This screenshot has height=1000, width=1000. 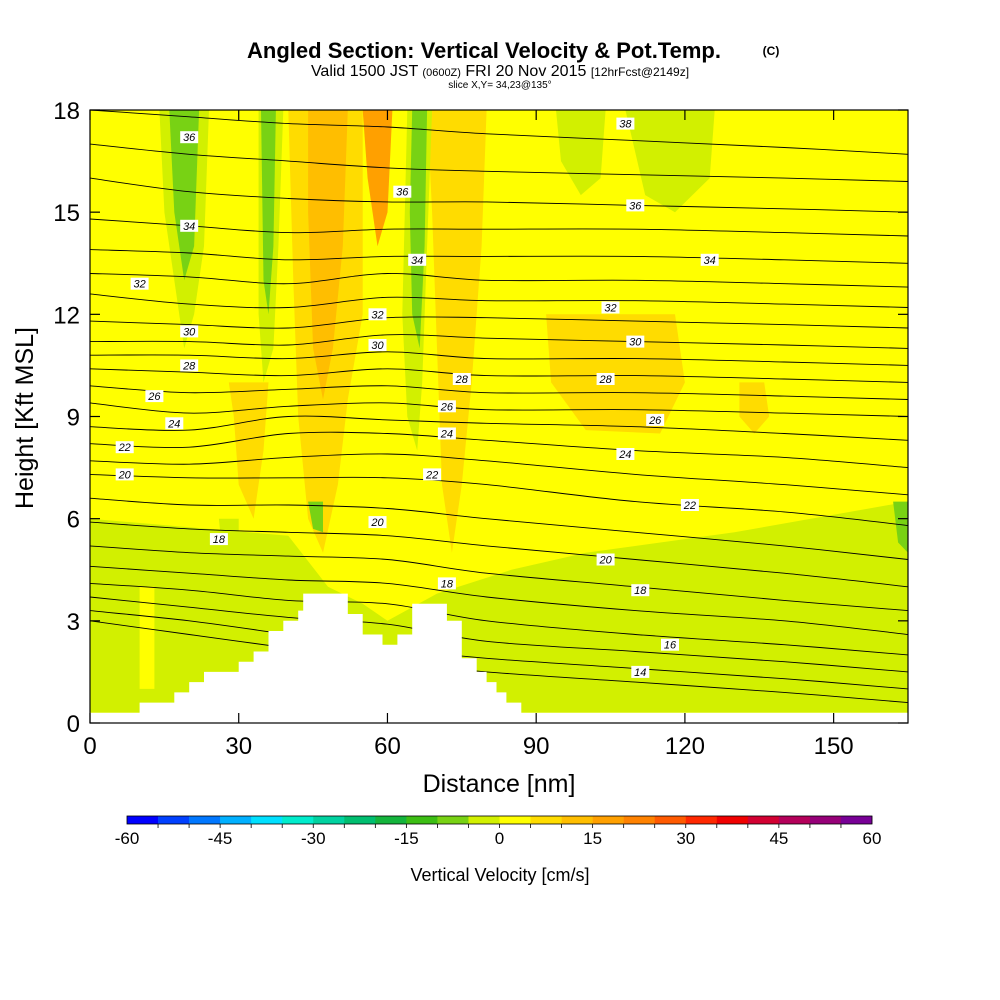 I want to click on contour-label-1: 34, so click(x=189, y=226).